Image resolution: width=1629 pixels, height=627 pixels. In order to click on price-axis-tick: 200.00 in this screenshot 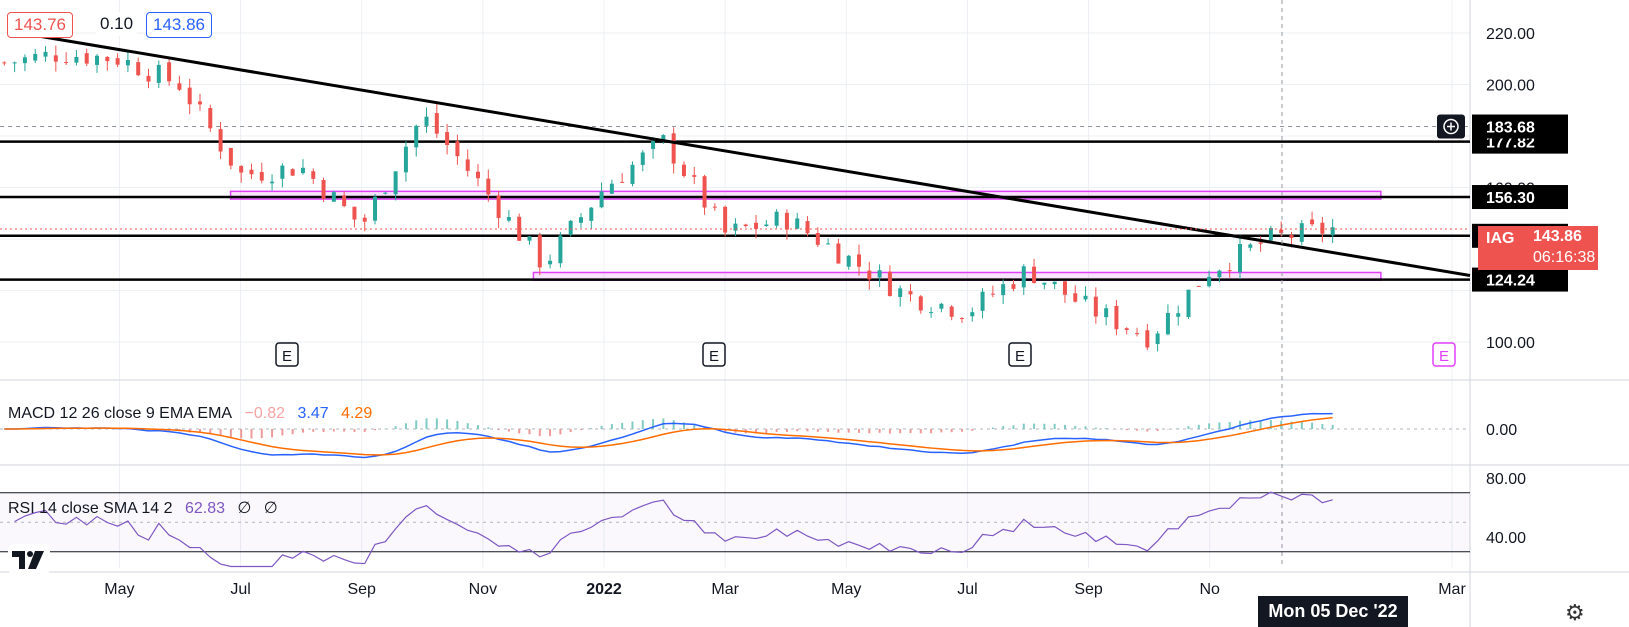, I will do `click(1510, 86)`.